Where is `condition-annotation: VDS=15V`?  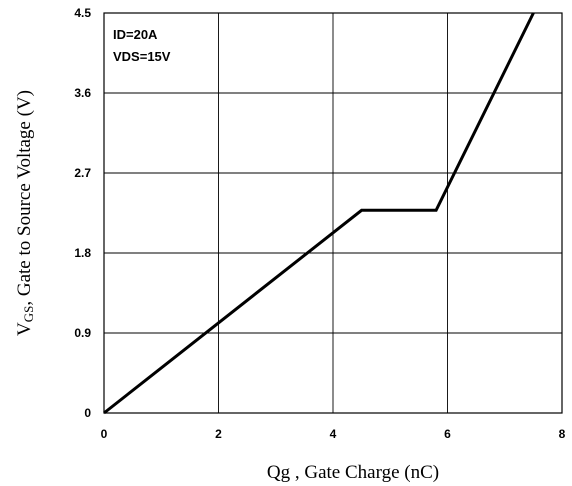 condition-annotation: VDS=15V is located at coordinates (142, 56).